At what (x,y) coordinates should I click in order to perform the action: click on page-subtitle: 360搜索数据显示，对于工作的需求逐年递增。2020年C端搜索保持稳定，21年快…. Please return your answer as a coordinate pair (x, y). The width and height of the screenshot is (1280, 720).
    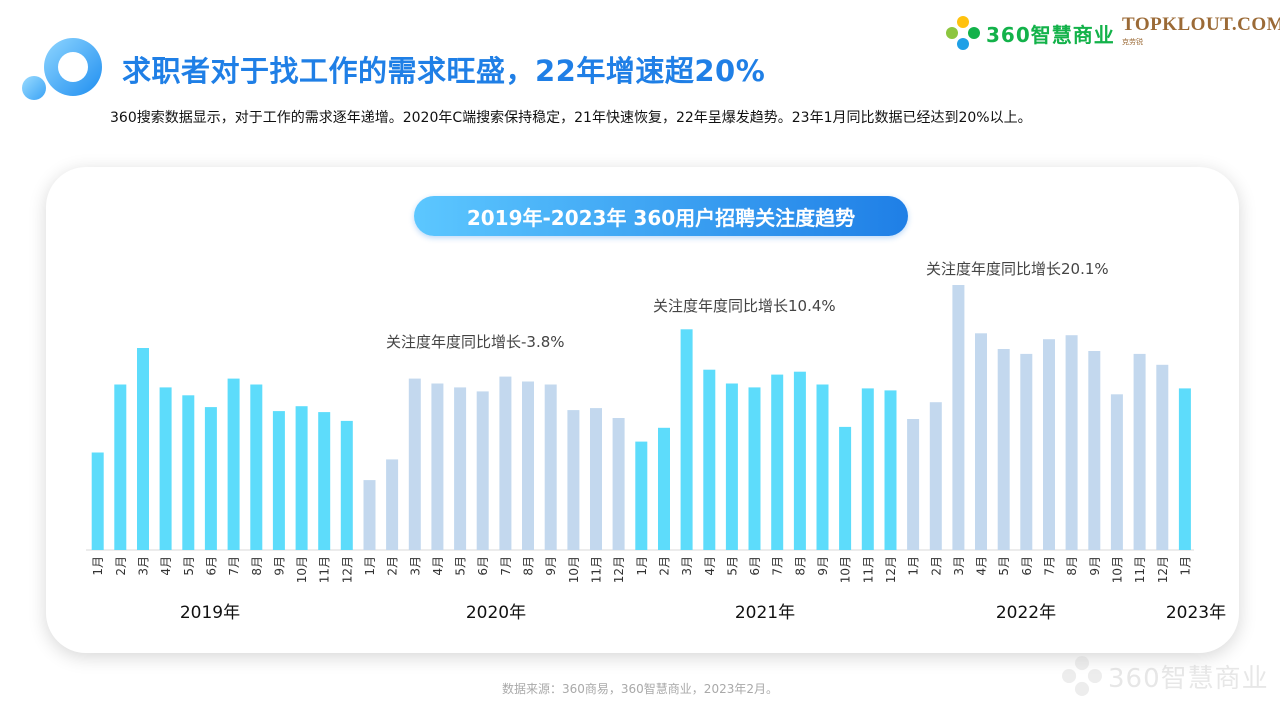
    Looking at the image, I should click on (571, 118).